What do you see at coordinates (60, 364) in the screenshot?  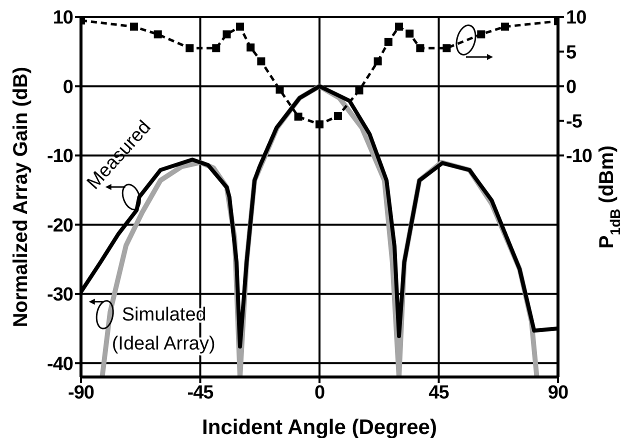 I see `y-tick-label: -40` at bounding box center [60, 364].